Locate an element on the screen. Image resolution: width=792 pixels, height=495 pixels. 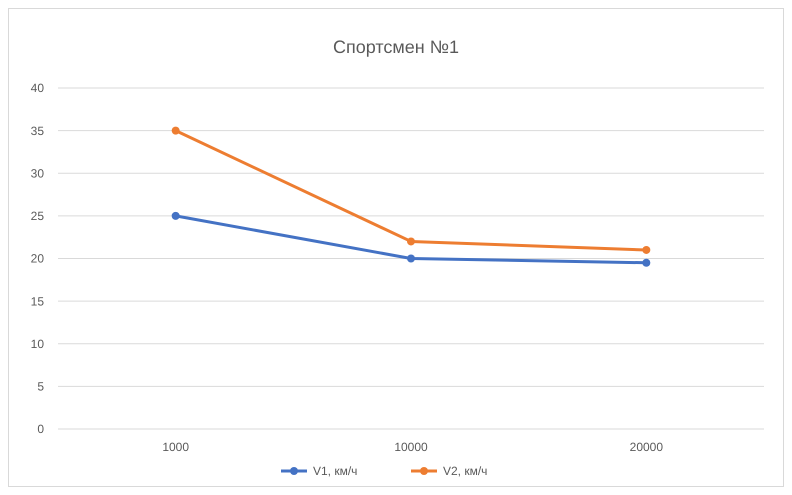
chart-title: Спортсмен №1 is located at coordinates (396, 47).